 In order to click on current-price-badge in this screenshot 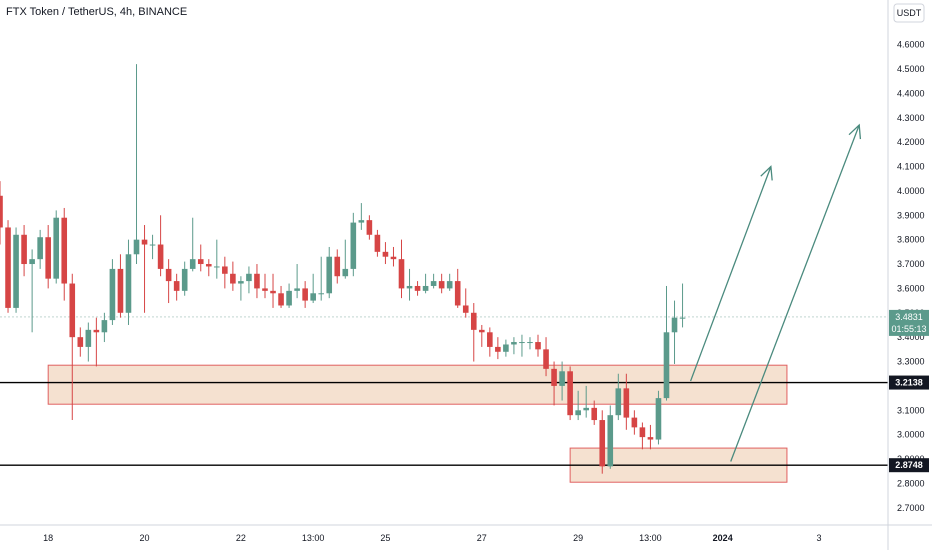, I will do `click(909, 322)`.